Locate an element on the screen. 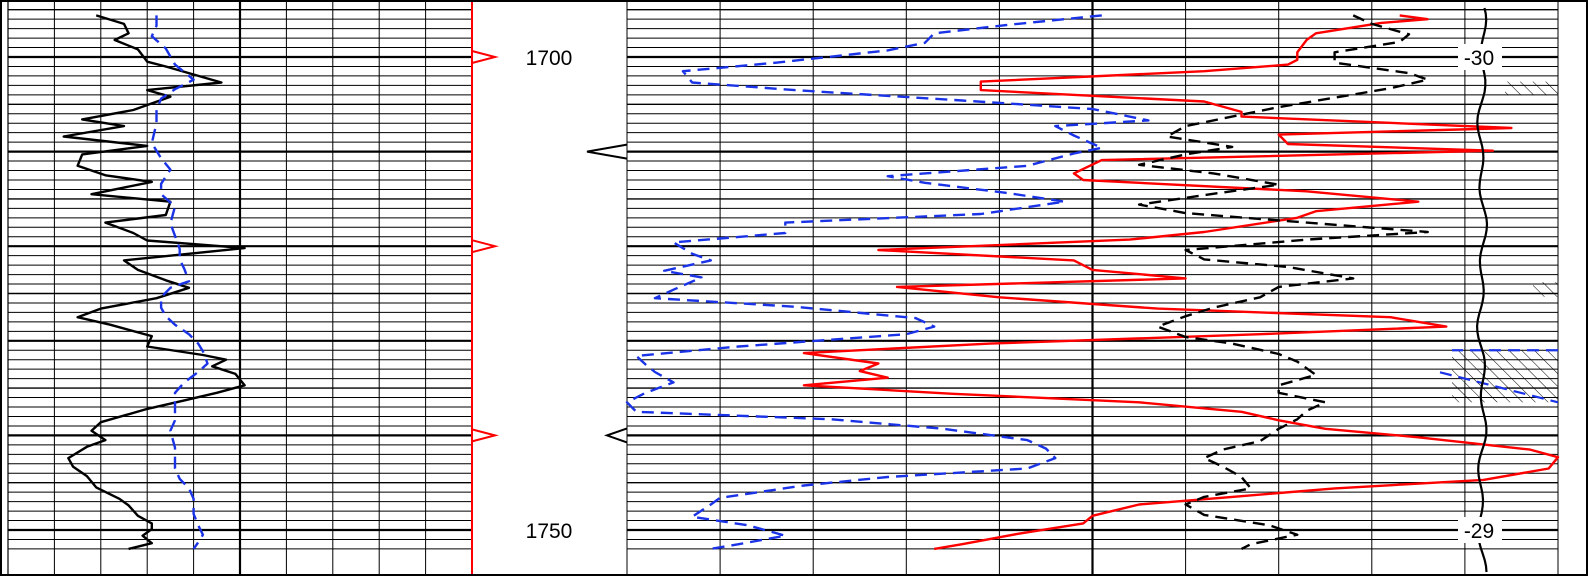 This screenshot has width=1588, height=576. shaded-intervals is located at coordinates (1499, 242).